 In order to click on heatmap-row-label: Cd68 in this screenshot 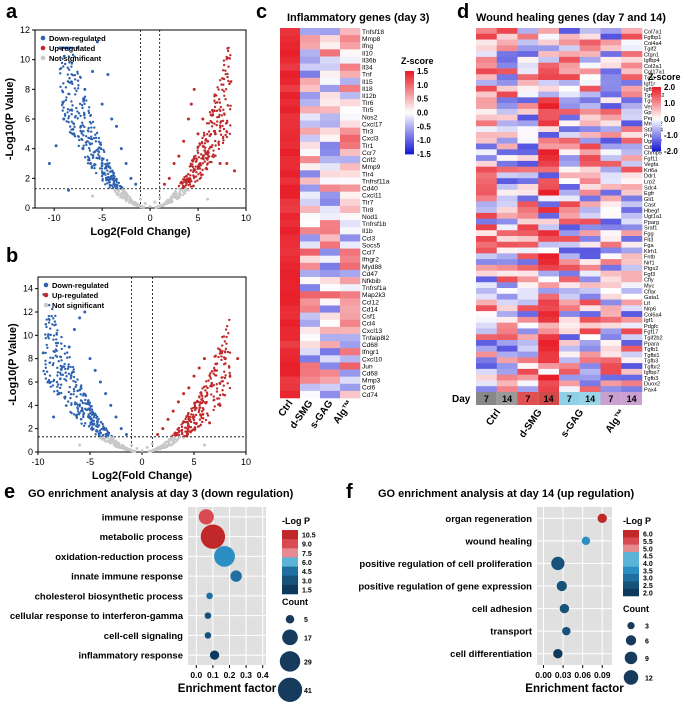, I will do `click(370, 373)`.